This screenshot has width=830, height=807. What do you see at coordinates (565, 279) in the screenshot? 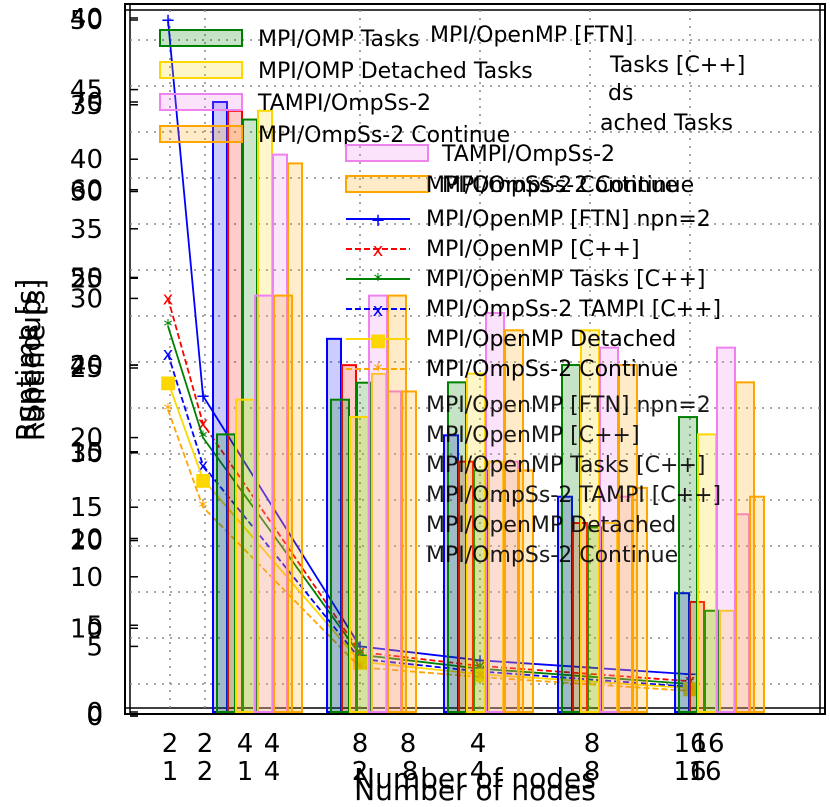
I see `legend-label: MPI/OpenMP Tasks [C++]` at bounding box center [565, 279].